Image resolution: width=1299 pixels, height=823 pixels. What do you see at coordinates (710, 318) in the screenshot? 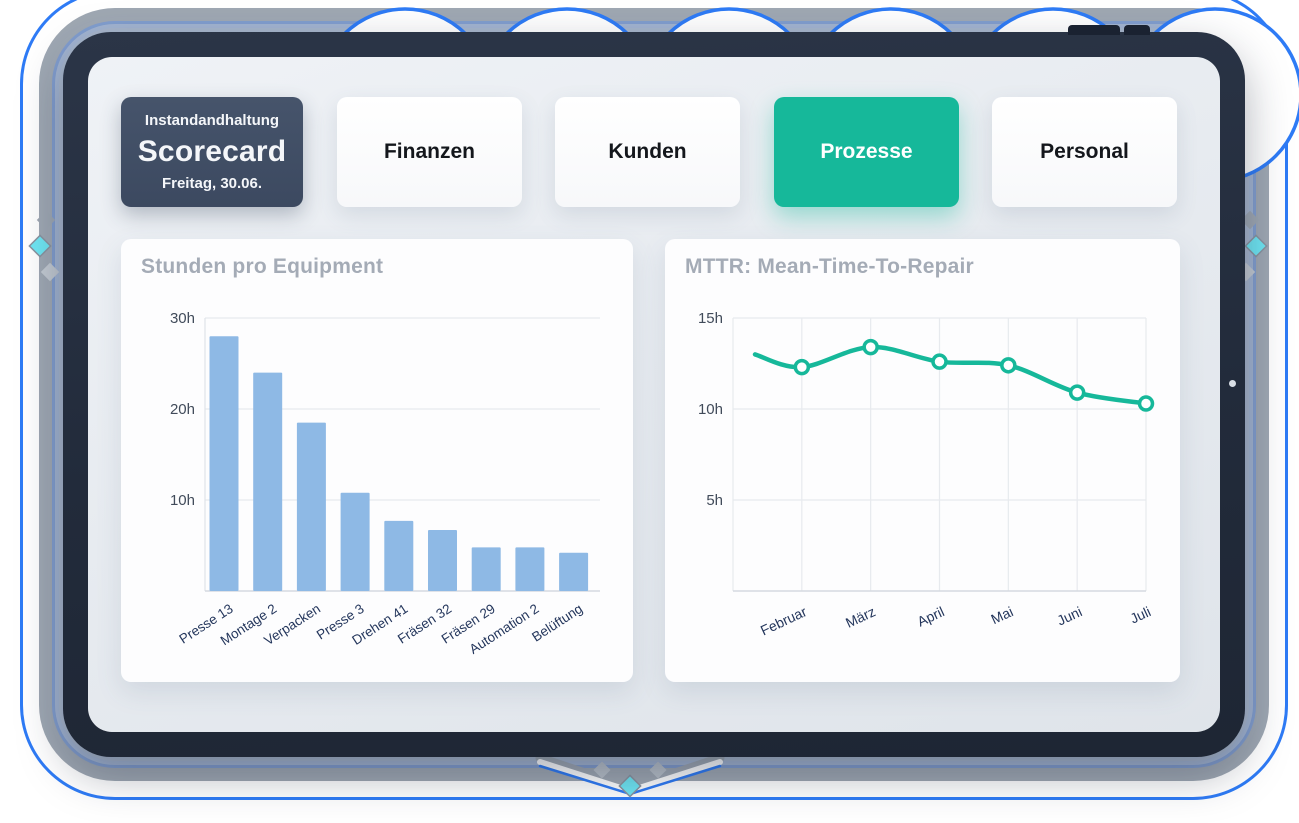
I see `y-tick-label: 15h` at bounding box center [710, 318].